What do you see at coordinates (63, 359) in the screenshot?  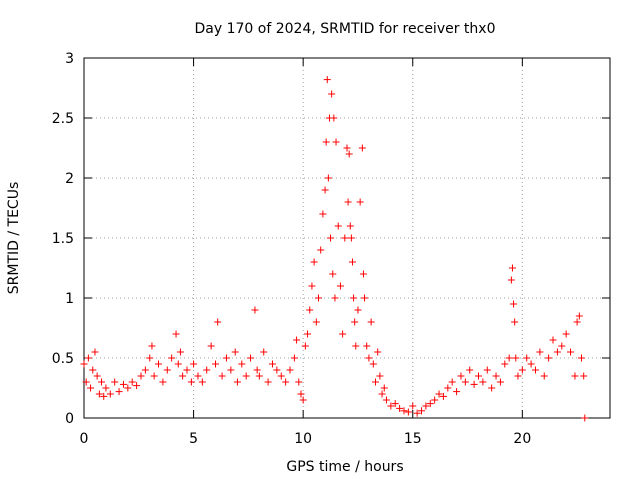 I see `y-tick-label: 0.5` at bounding box center [63, 359].